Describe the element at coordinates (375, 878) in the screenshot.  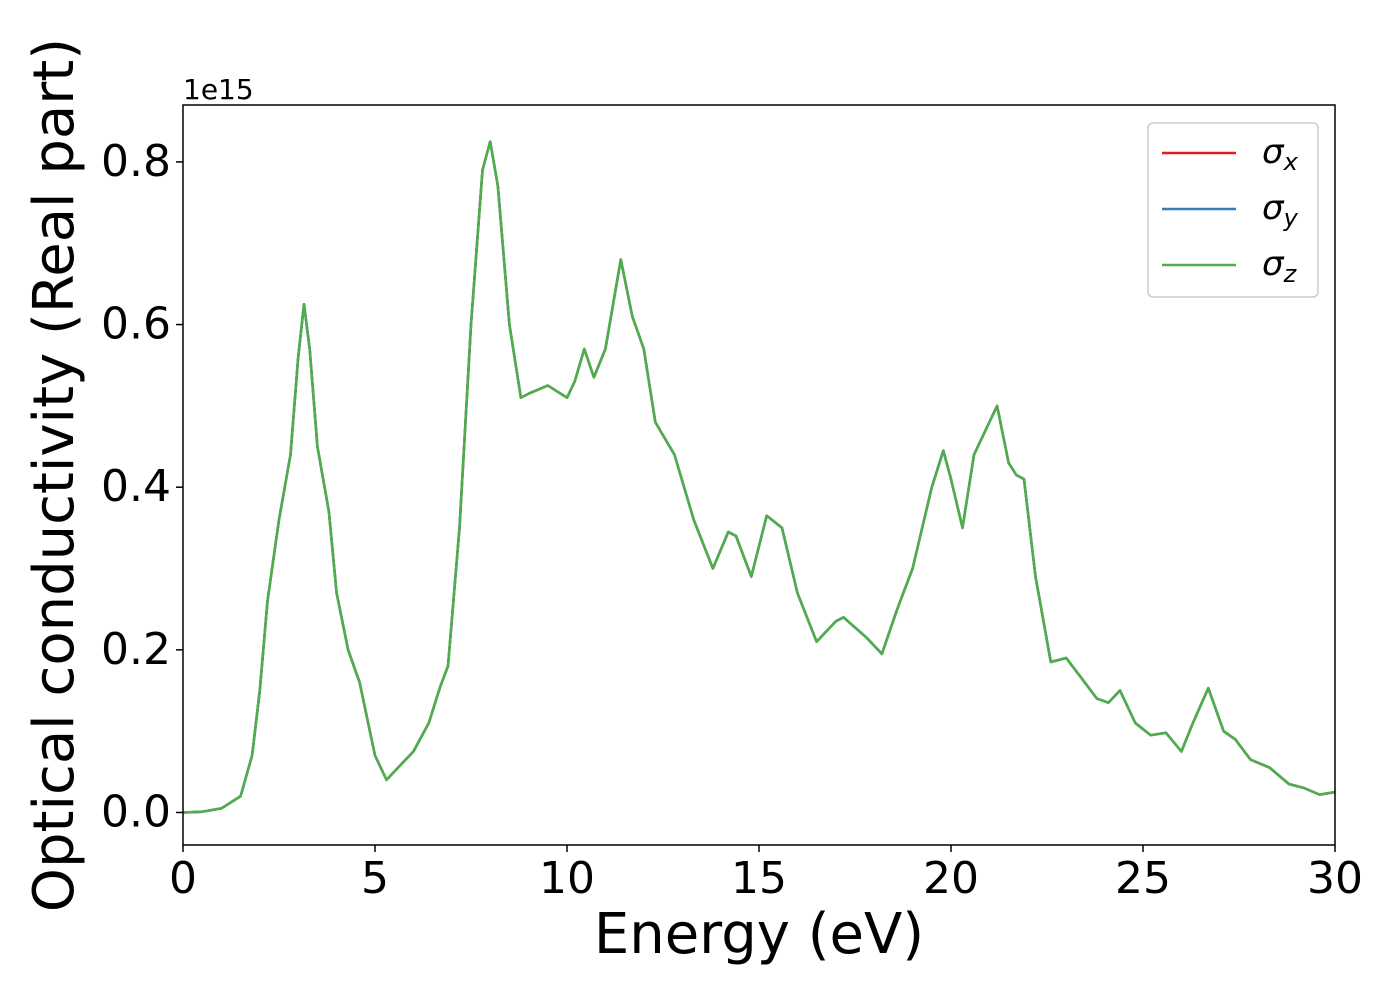
I see `x-tick-label: 5` at that location.